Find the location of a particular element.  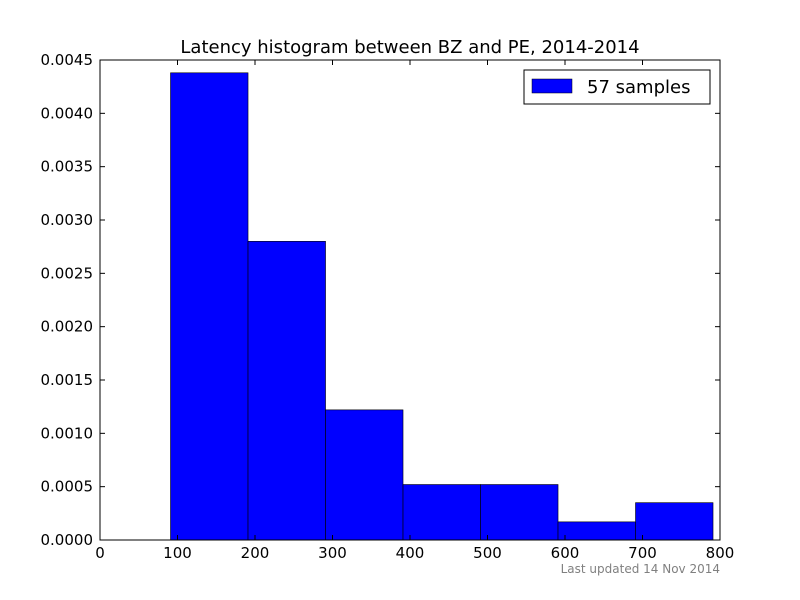

legend-swatch is located at coordinates (552, 86).